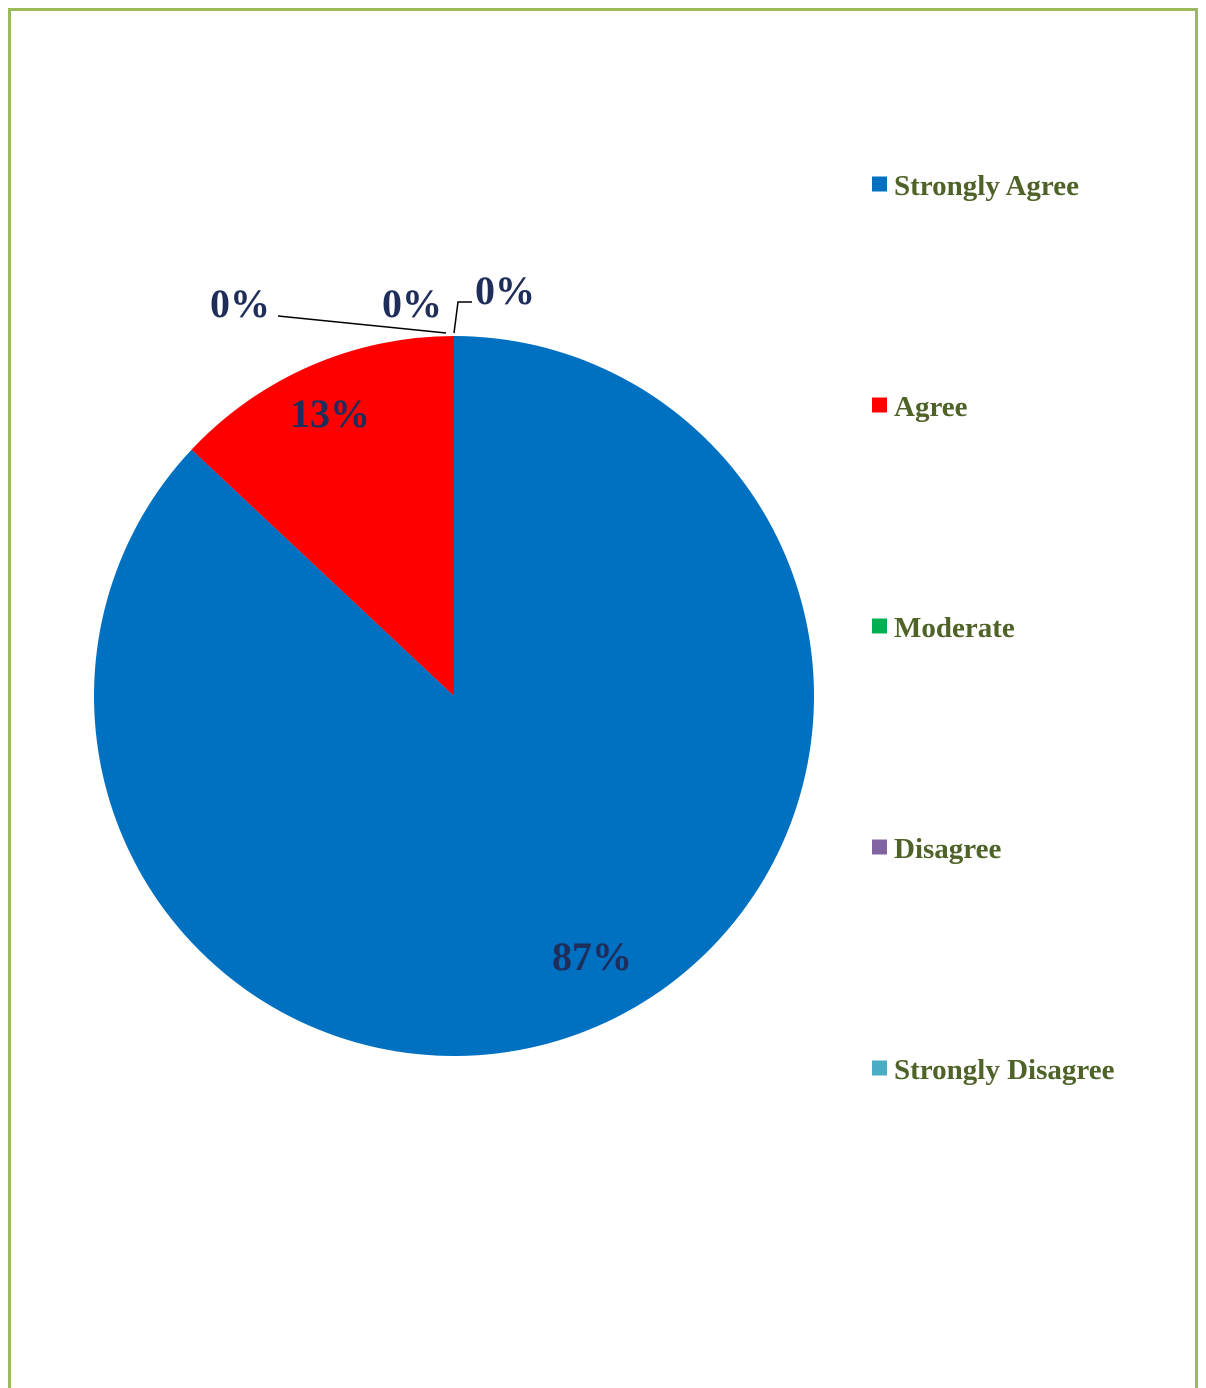 This screenshot has height=1388, width=1206. I want to click on legend-swatch-strongly-disagree, so click(879, 1068).